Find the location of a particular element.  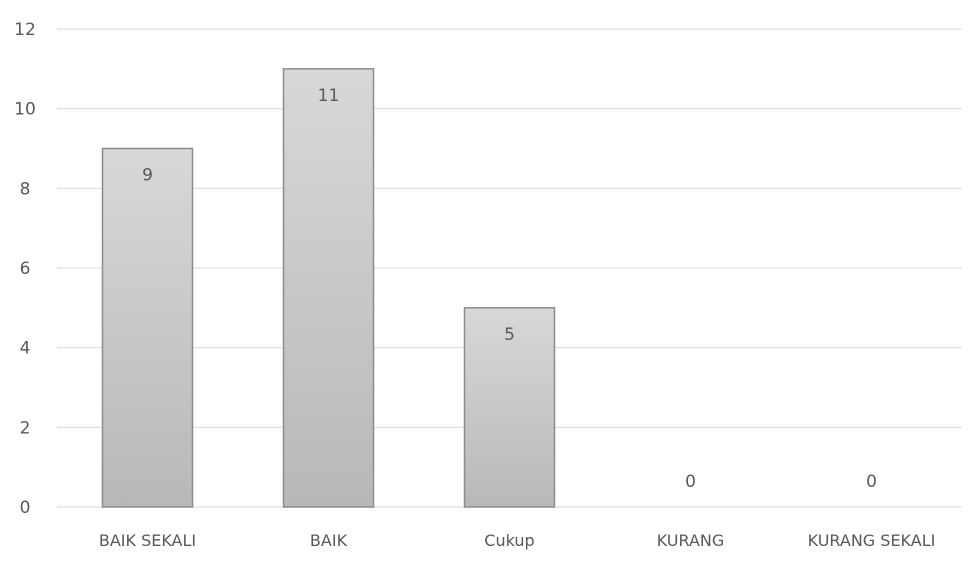

y-tick-label-12: 12 is located at coordinates (25, 30).